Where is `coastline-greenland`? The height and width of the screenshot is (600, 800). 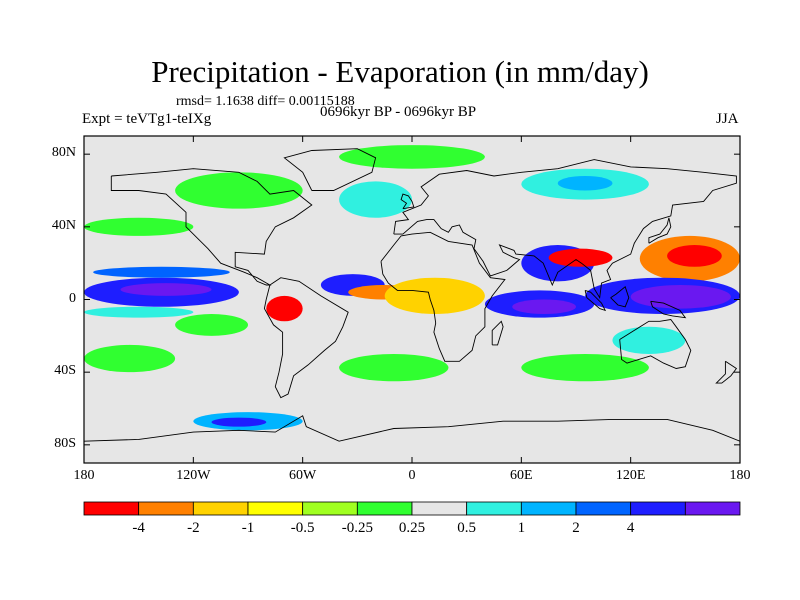 coastline-greenland is located at coordinates (330, 169).